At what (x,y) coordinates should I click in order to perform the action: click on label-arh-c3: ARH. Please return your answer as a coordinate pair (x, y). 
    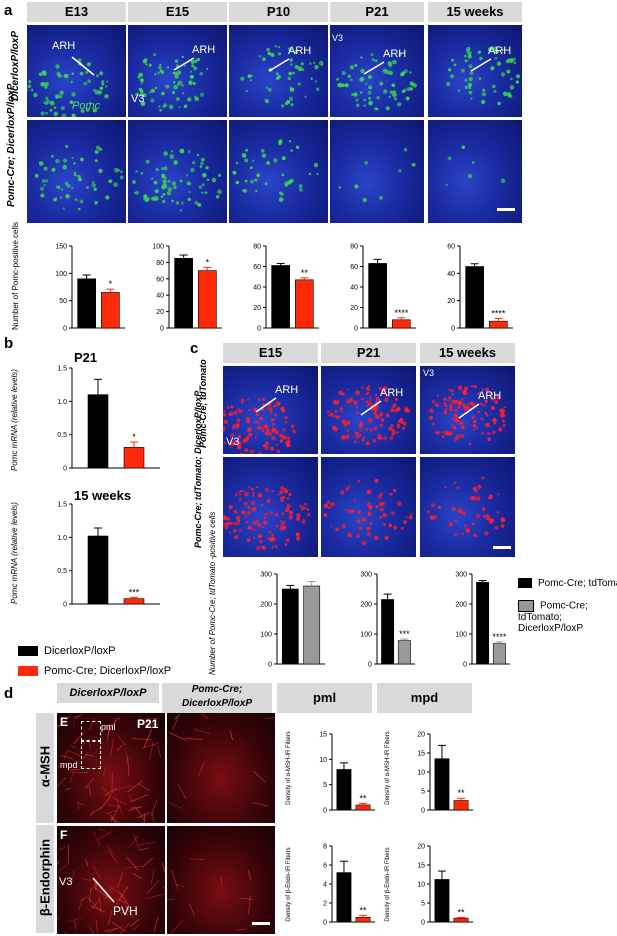
    Looking at the image, I should click on (490, 396).